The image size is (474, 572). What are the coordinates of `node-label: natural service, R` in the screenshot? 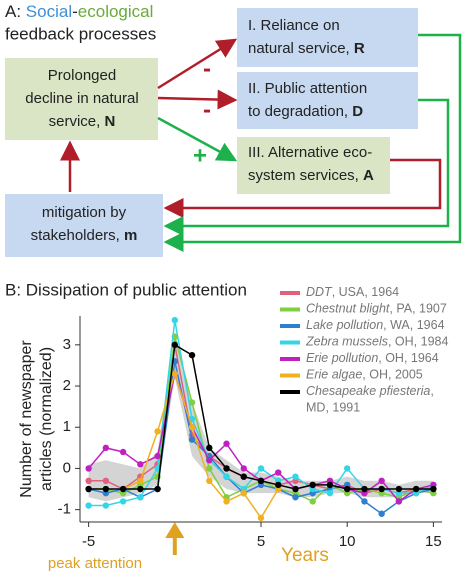 It's located at (306, 48).